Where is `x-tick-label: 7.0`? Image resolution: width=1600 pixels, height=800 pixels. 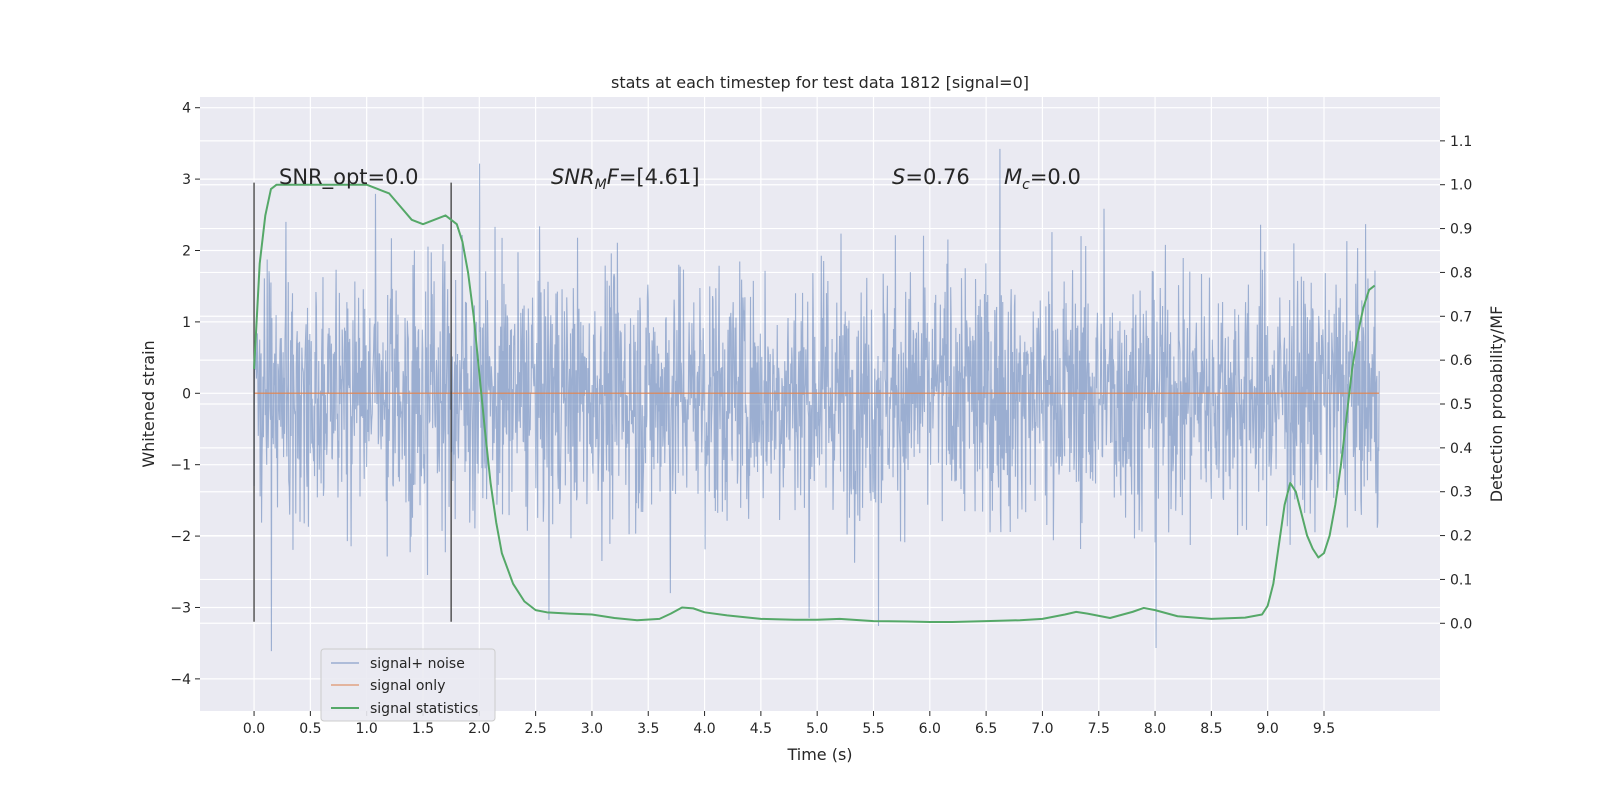 x-tick-label: 7.0 is located at coordinates (1042, 729).